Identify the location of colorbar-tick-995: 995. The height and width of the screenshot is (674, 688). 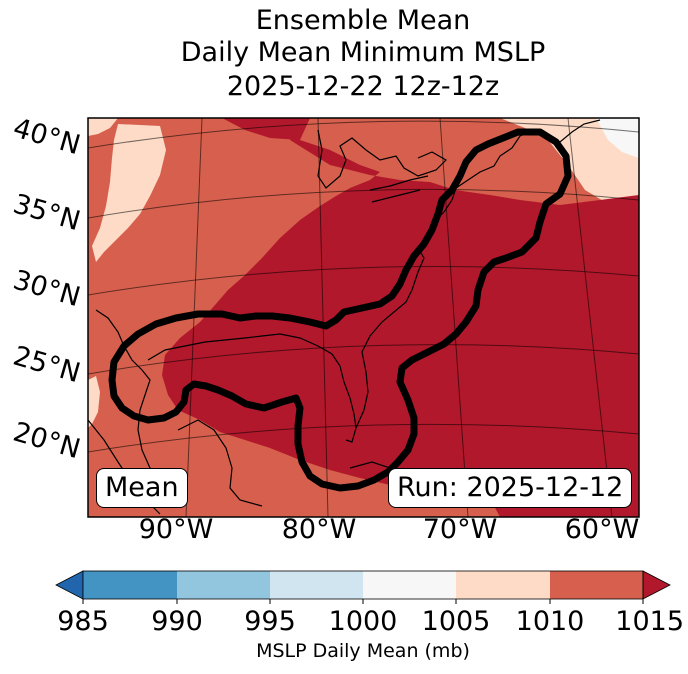
(270, 621).